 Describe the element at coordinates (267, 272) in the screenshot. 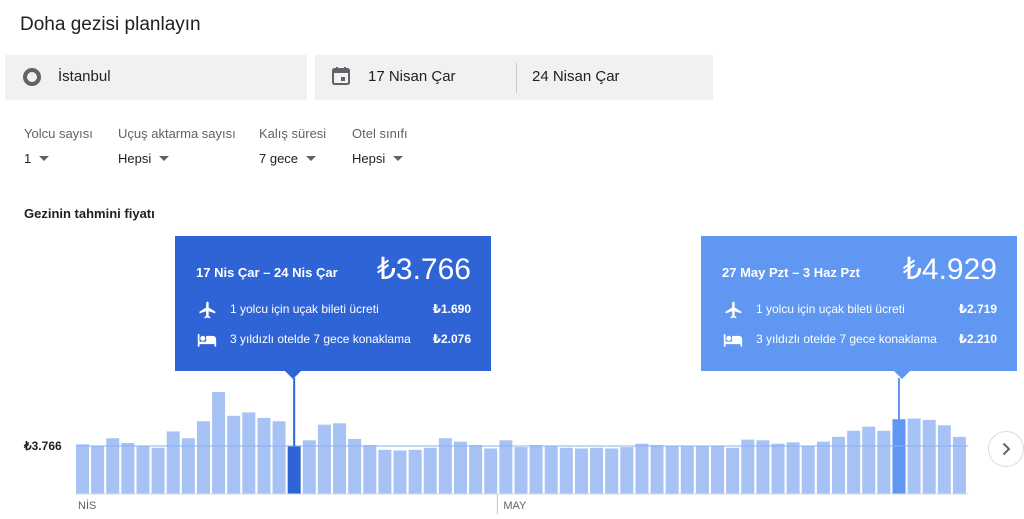

I see `tooltip-dates: 17 Nis Çar – 24 Nis Çar` at that location.